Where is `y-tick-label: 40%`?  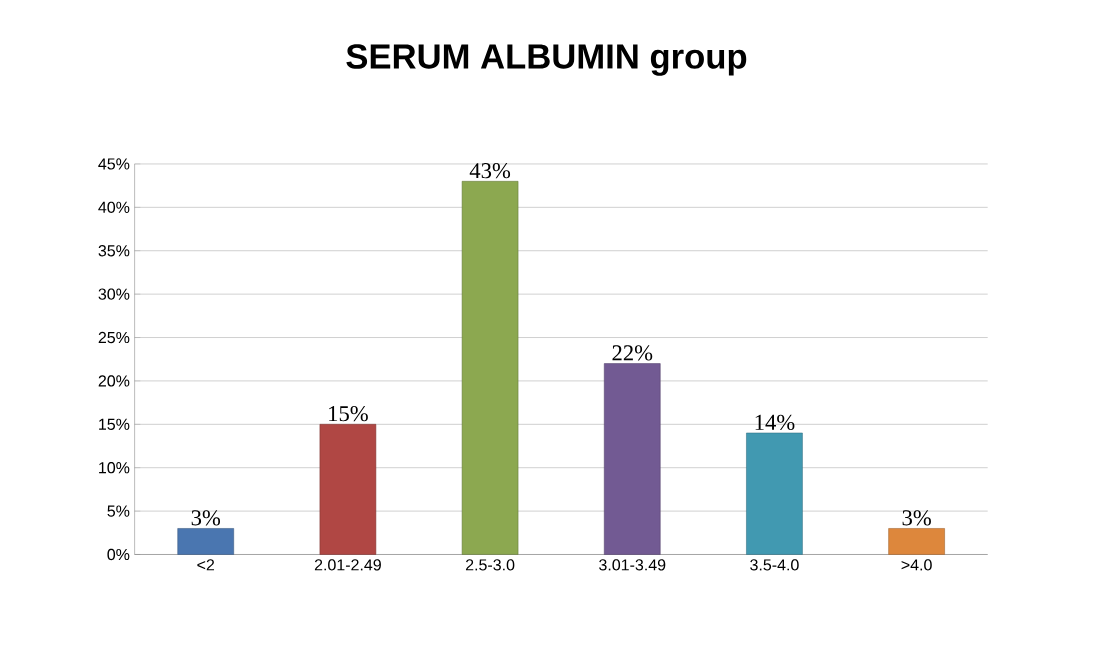
y-tick-label: 40% is located at coordinates (114, 207).